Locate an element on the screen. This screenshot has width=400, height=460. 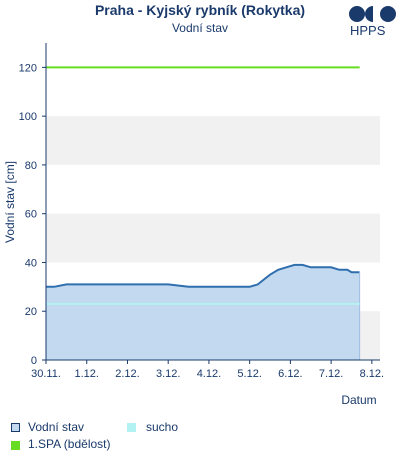
y-tick-labels: 0 20 40 60 80 100 120 is located at coordinates (32, 214).